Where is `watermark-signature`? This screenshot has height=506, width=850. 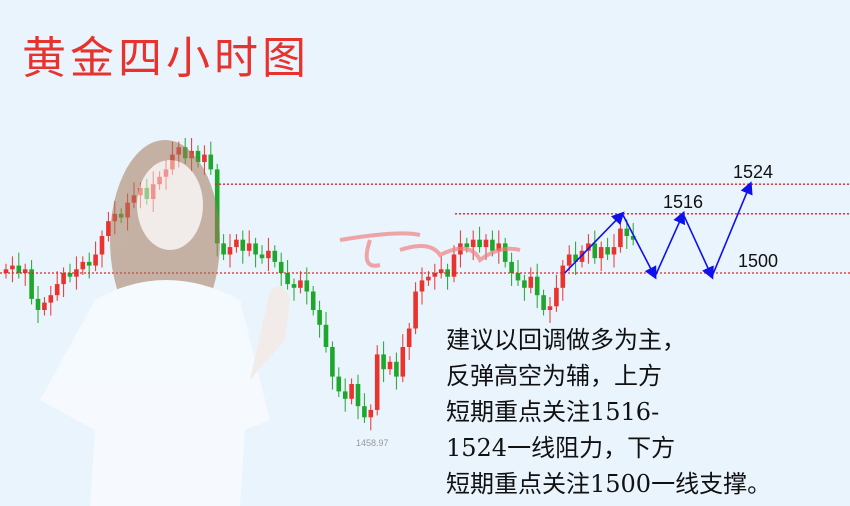 watermark-signature is located at coordinates (430, 249).